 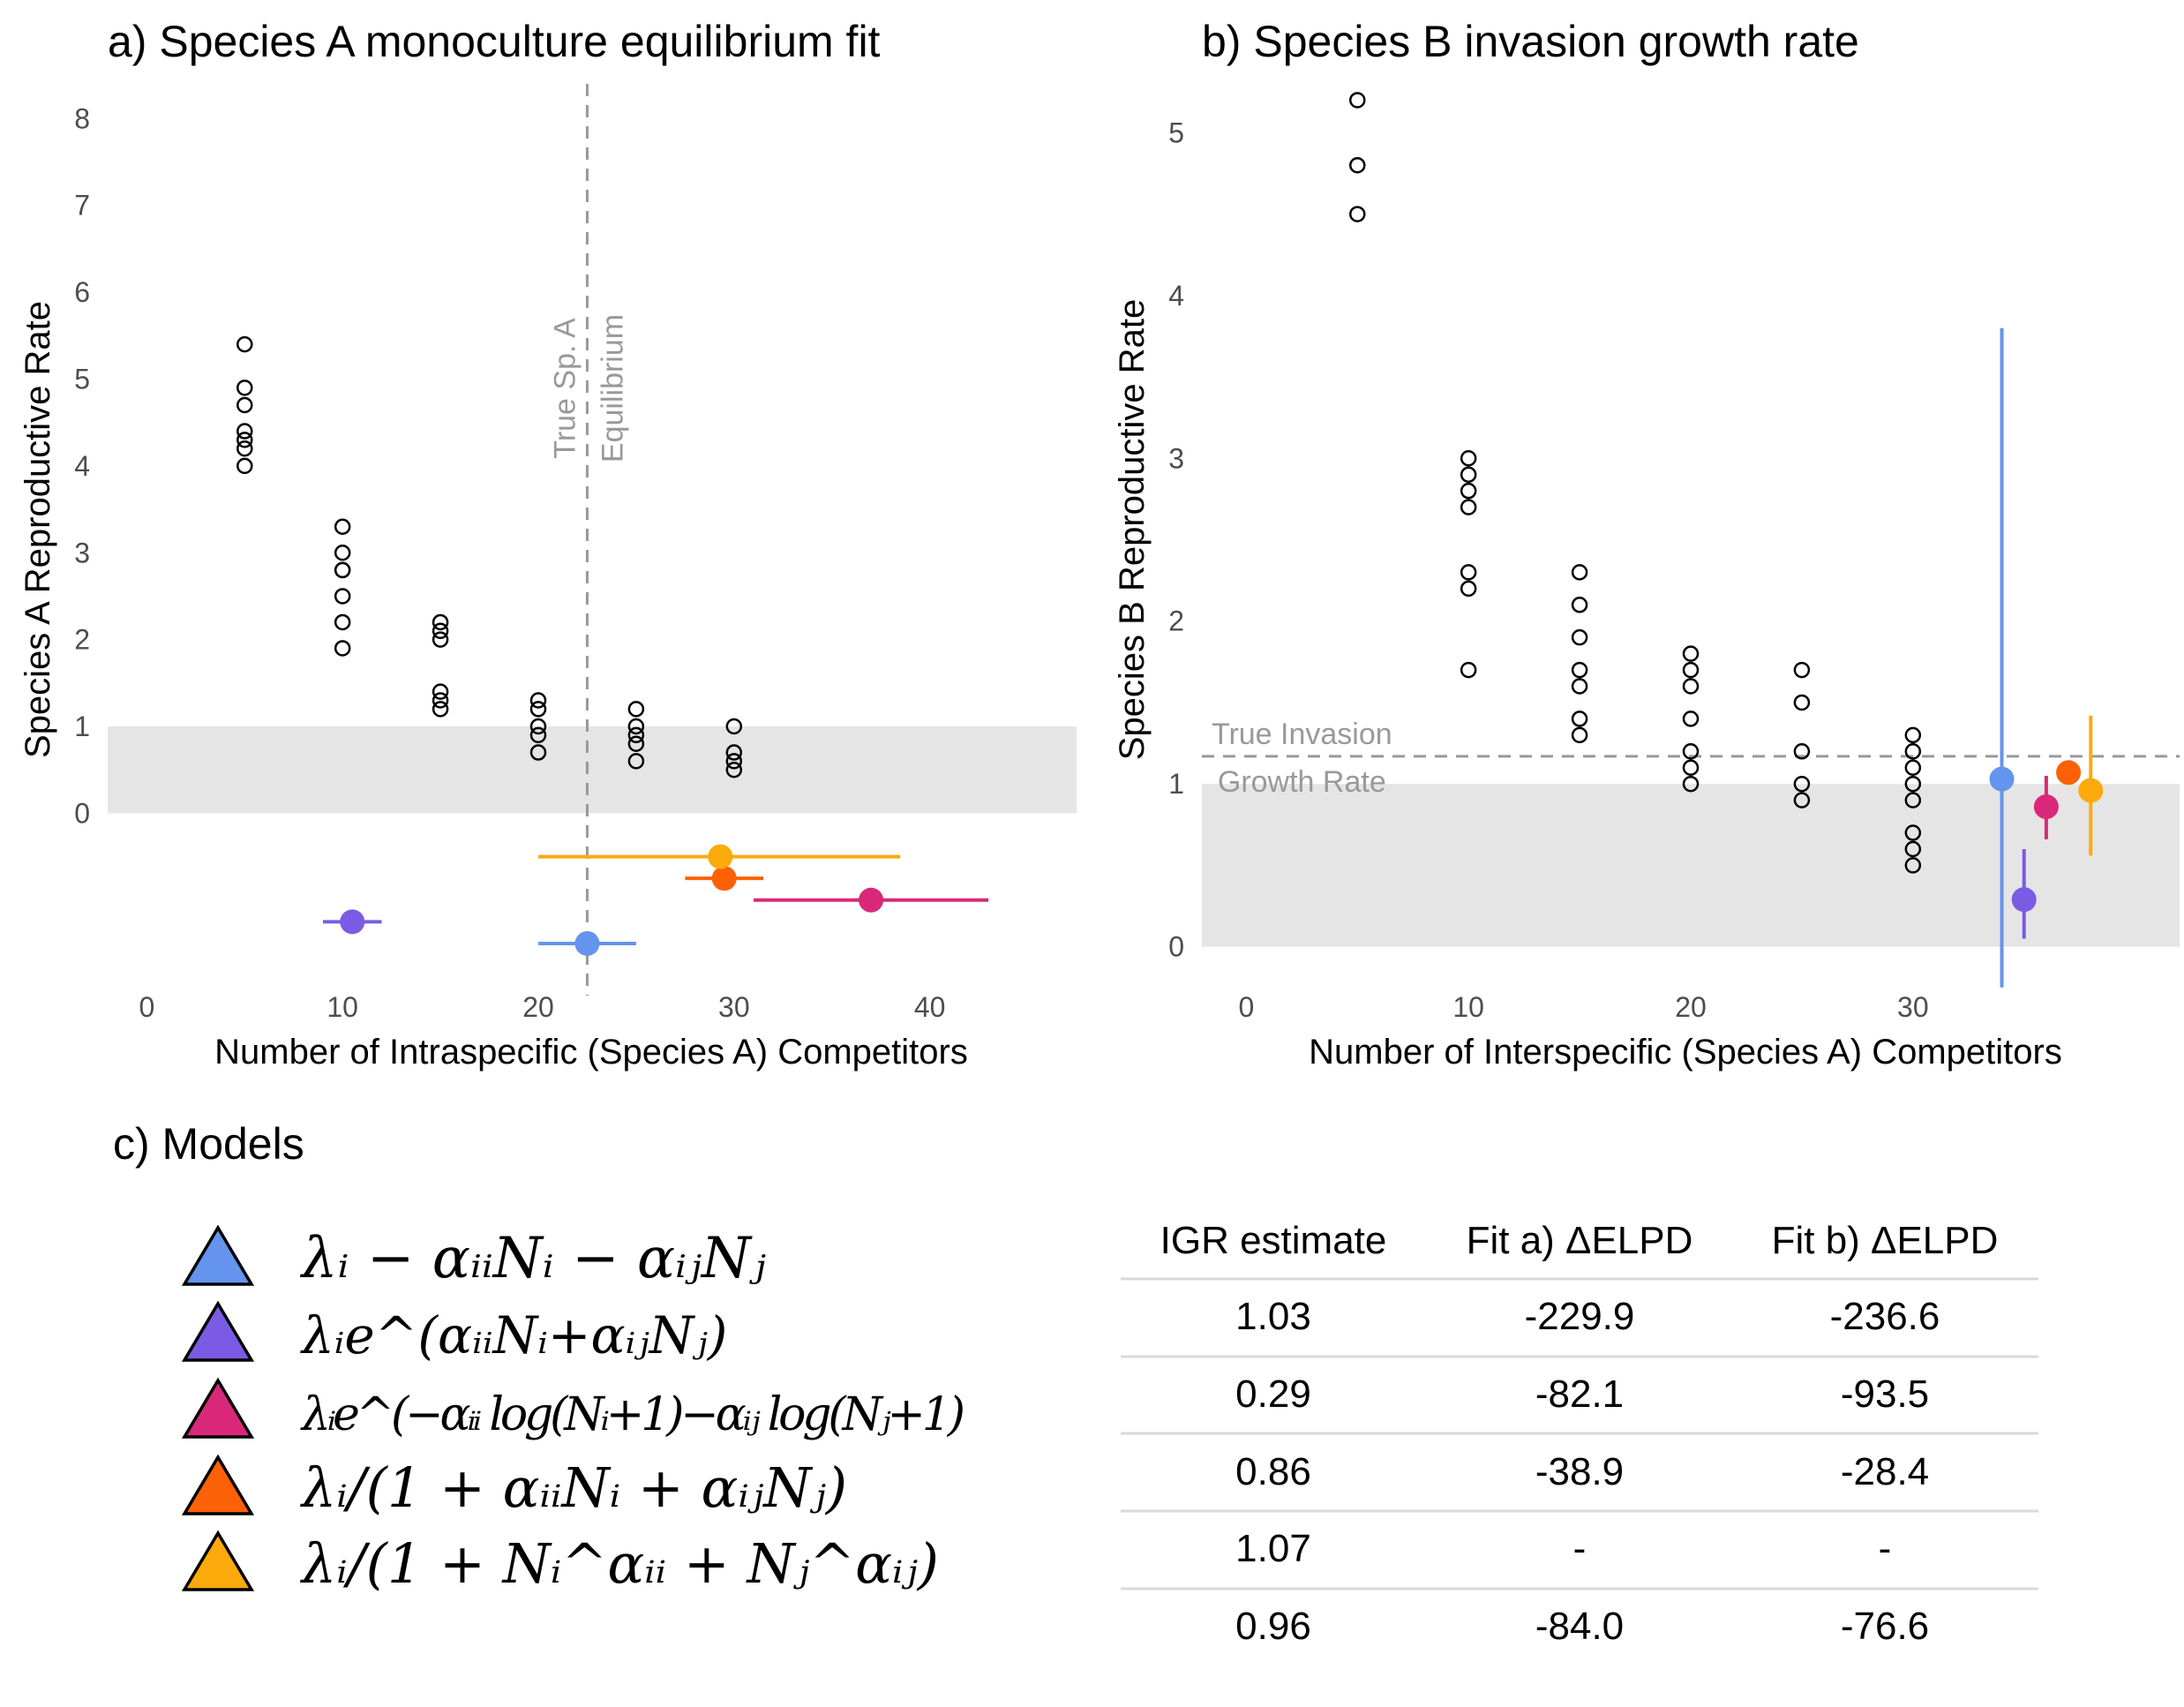 What do you see at coordinates (218, 1408) in the screenshot?
I see `legend-triangle-log_exponential` at bounding box center [218, 1408].